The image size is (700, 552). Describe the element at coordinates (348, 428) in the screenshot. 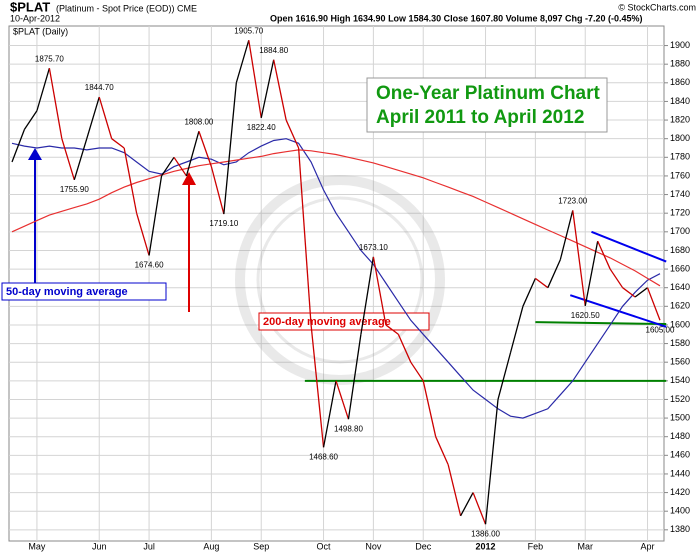

I see `value-label: 1498.80` at that location.